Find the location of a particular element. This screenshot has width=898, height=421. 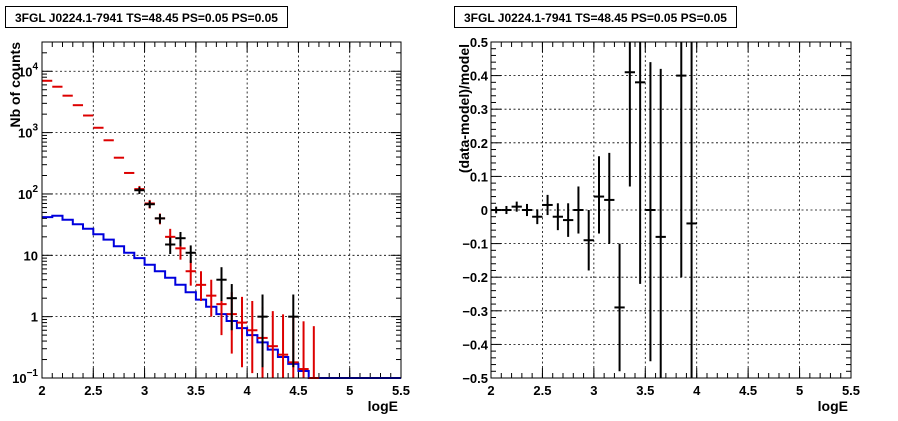

y-tick-label: −0.4 is located at coordinates (475, 344).